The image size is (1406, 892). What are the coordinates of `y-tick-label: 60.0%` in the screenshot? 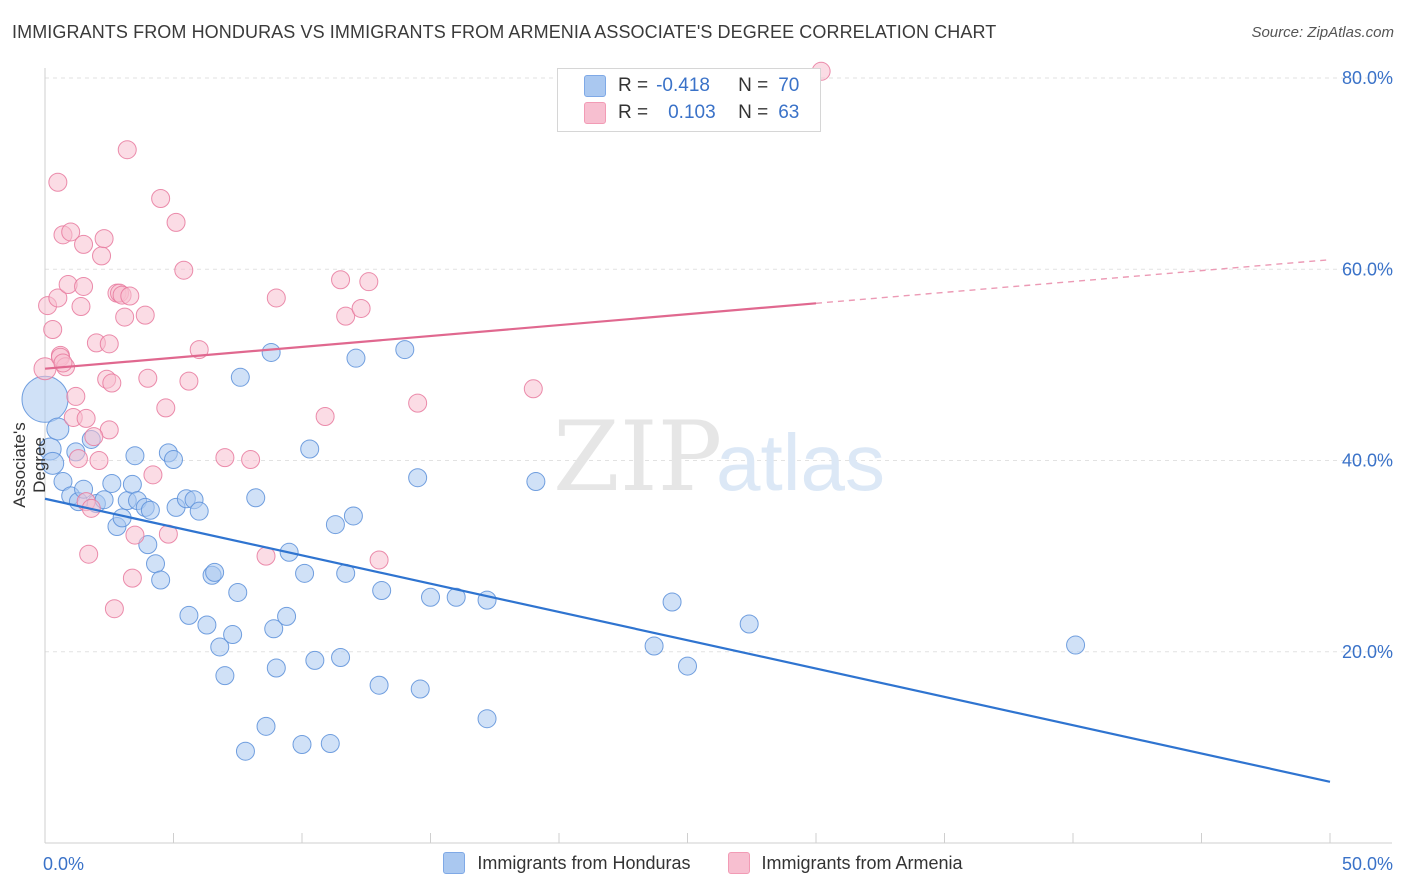 It's located at (1367, 269).